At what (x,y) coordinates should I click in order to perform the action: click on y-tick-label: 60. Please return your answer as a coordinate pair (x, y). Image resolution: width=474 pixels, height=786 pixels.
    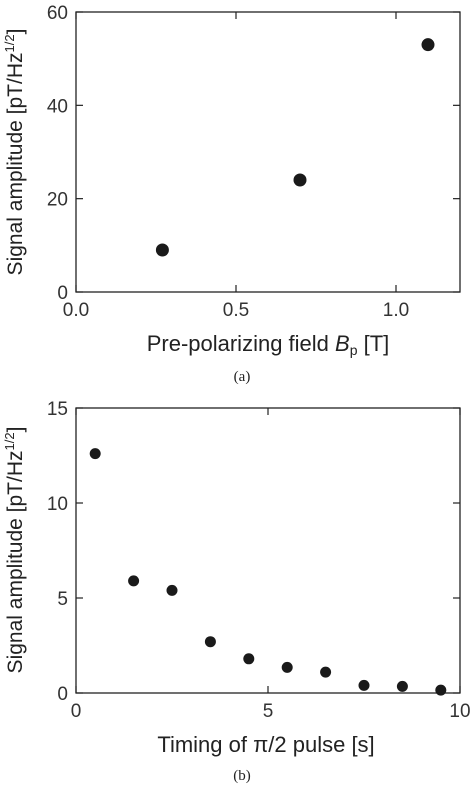
    Looking at the image, I should click on (57, 13).